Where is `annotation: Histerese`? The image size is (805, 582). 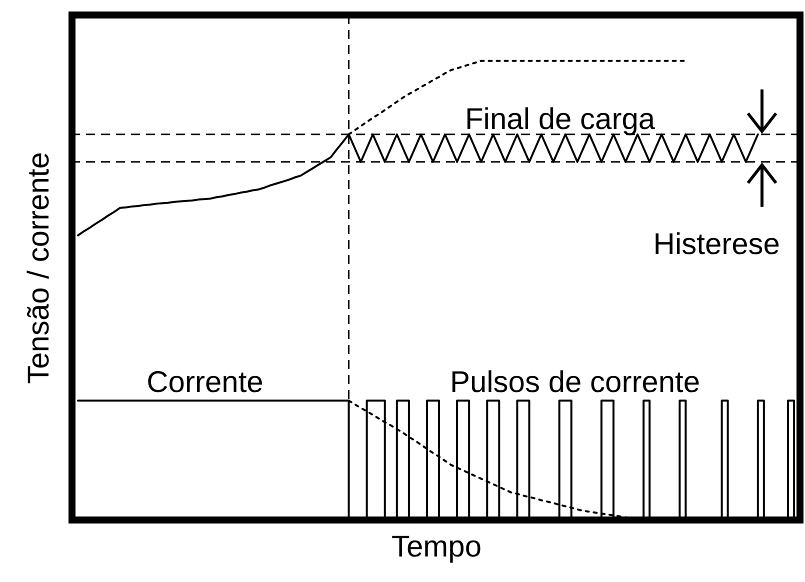 annotation: Histerese is located at coordinates (716, 244).